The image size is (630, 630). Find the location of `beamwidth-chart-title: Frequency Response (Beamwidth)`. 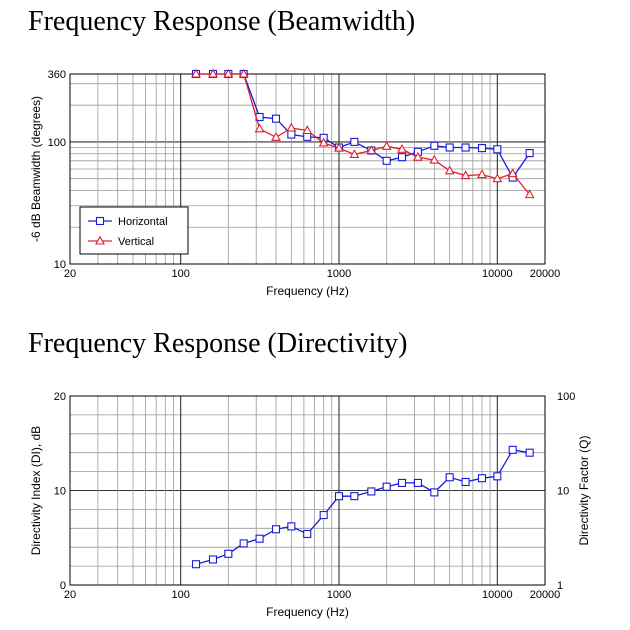

beamwidth-chart-title: Frequency Response (Beamwidth) is located at coordinates (222, 21).